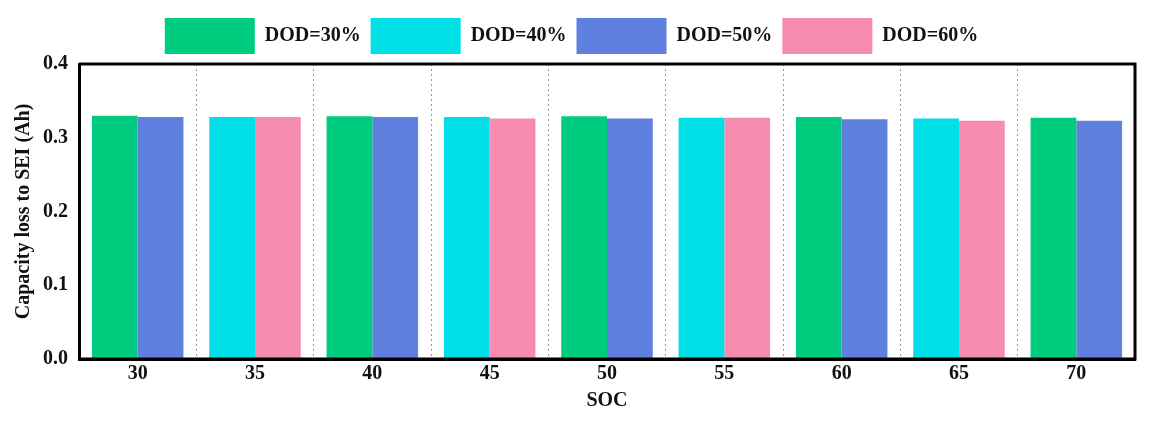 This screenshot has width=1153, height=421. What do you see at coordinates (255, 372) in the screenshot?
I see `x-tick-label: 35` at bounding box center [255, 372].